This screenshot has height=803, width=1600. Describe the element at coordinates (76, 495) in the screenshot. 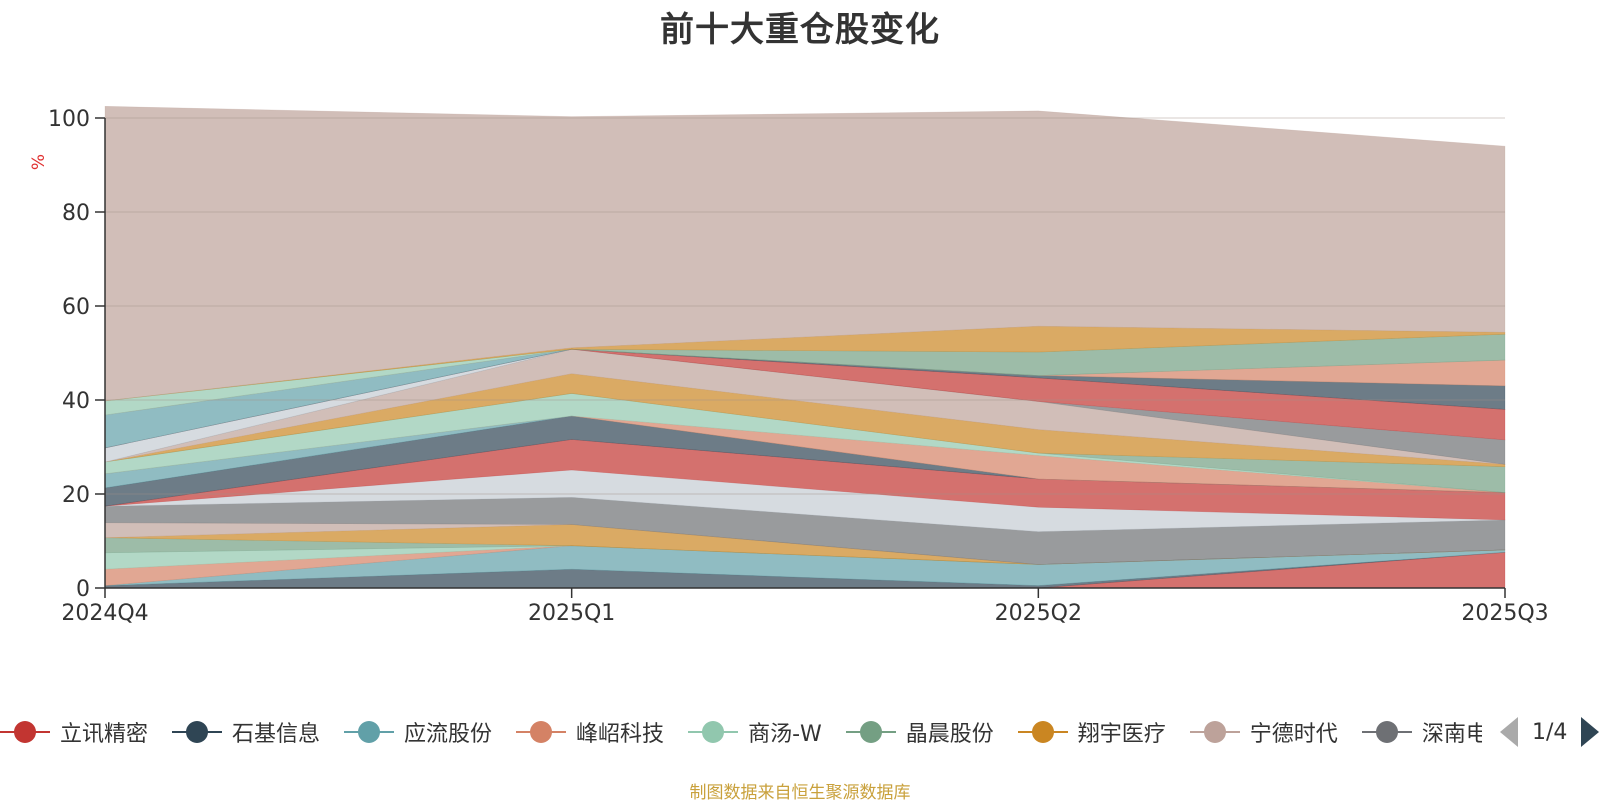

I see `y-tick-label: 20` at that location.